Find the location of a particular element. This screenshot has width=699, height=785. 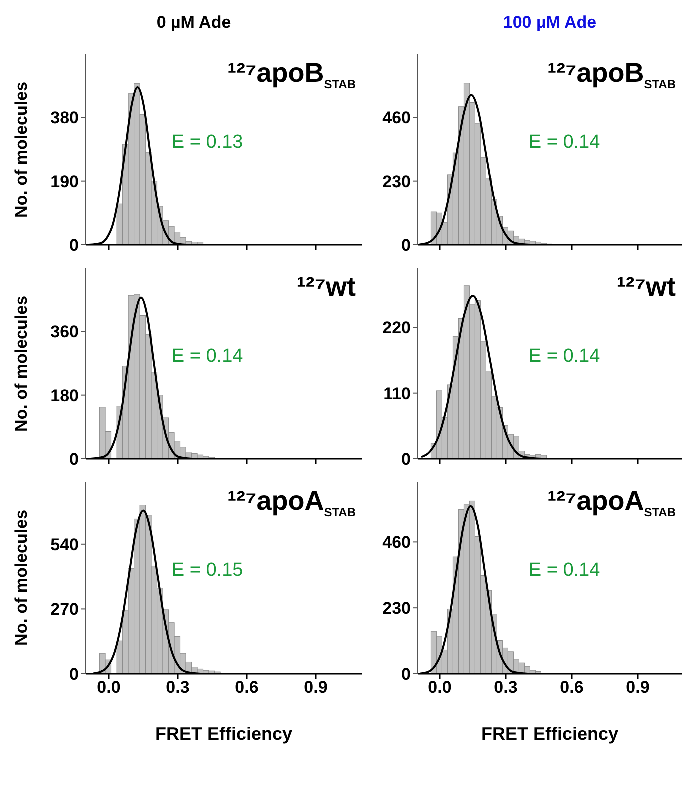

y-tick-label: 110 is located at coordinates (397, 394).